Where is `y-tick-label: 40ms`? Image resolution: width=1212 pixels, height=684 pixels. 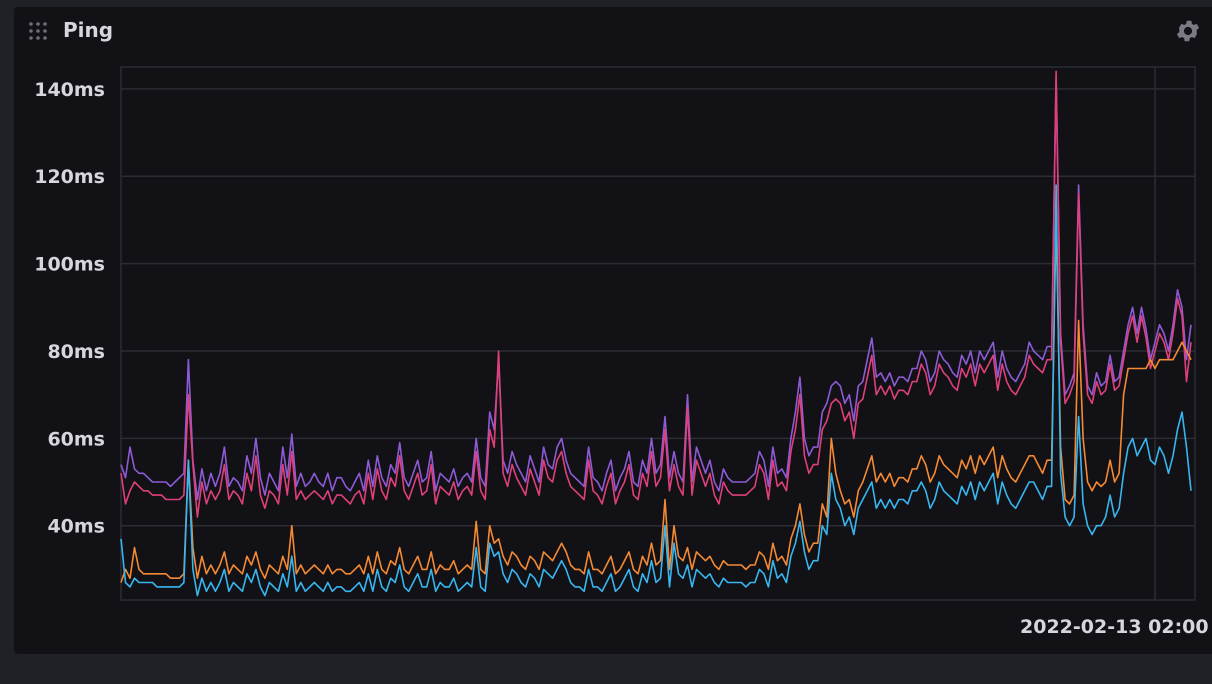
y-tick-label: 40ms is located at coordinates (76, 527).